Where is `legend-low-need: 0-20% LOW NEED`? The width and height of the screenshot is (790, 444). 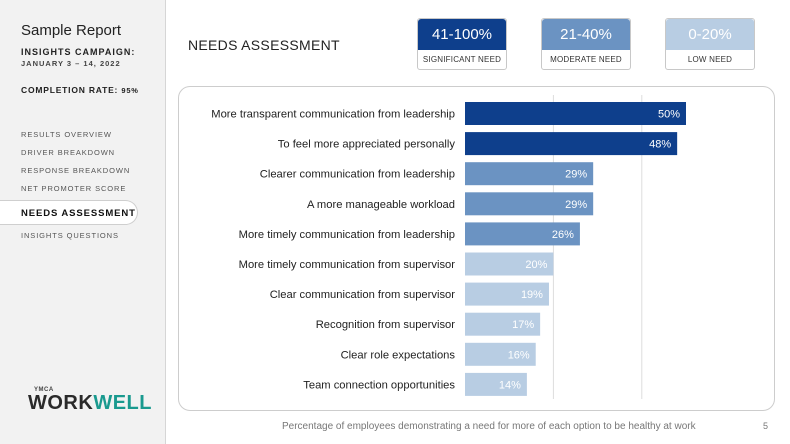 legend-low-need: 0-20% LOW NEED is located at coordinates (710, 44).